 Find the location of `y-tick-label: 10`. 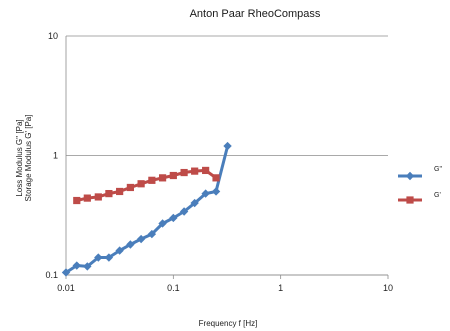

y-tick-label: 10 is located at coordinates (53, 36).